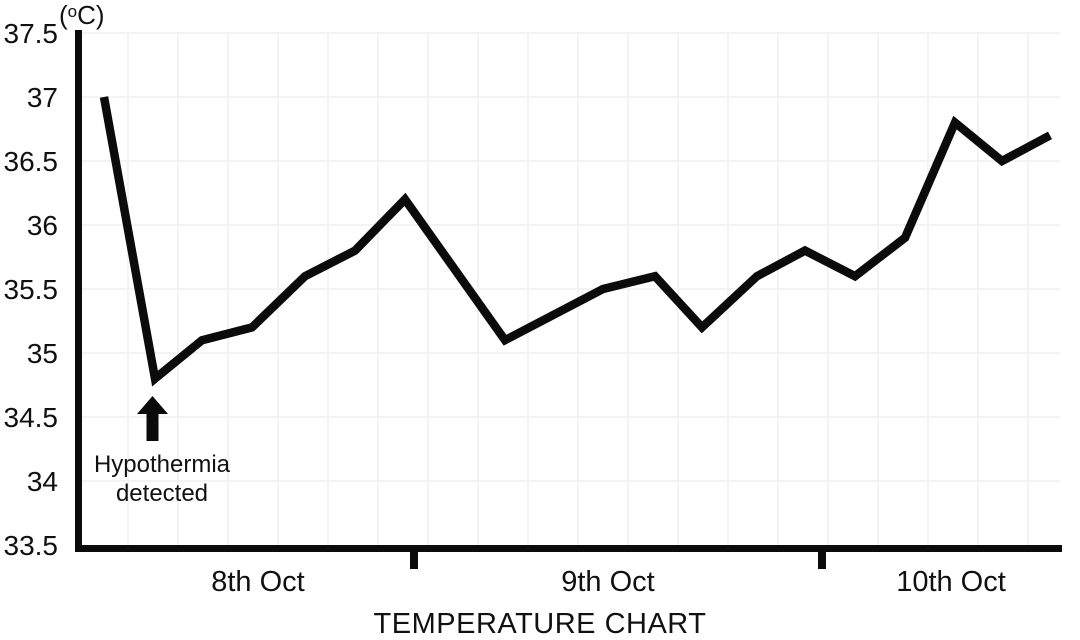  Describe the element at coordinates (951, 582) in the screenshot. I see `x-axis-day-label: 10th Oct` at that location.